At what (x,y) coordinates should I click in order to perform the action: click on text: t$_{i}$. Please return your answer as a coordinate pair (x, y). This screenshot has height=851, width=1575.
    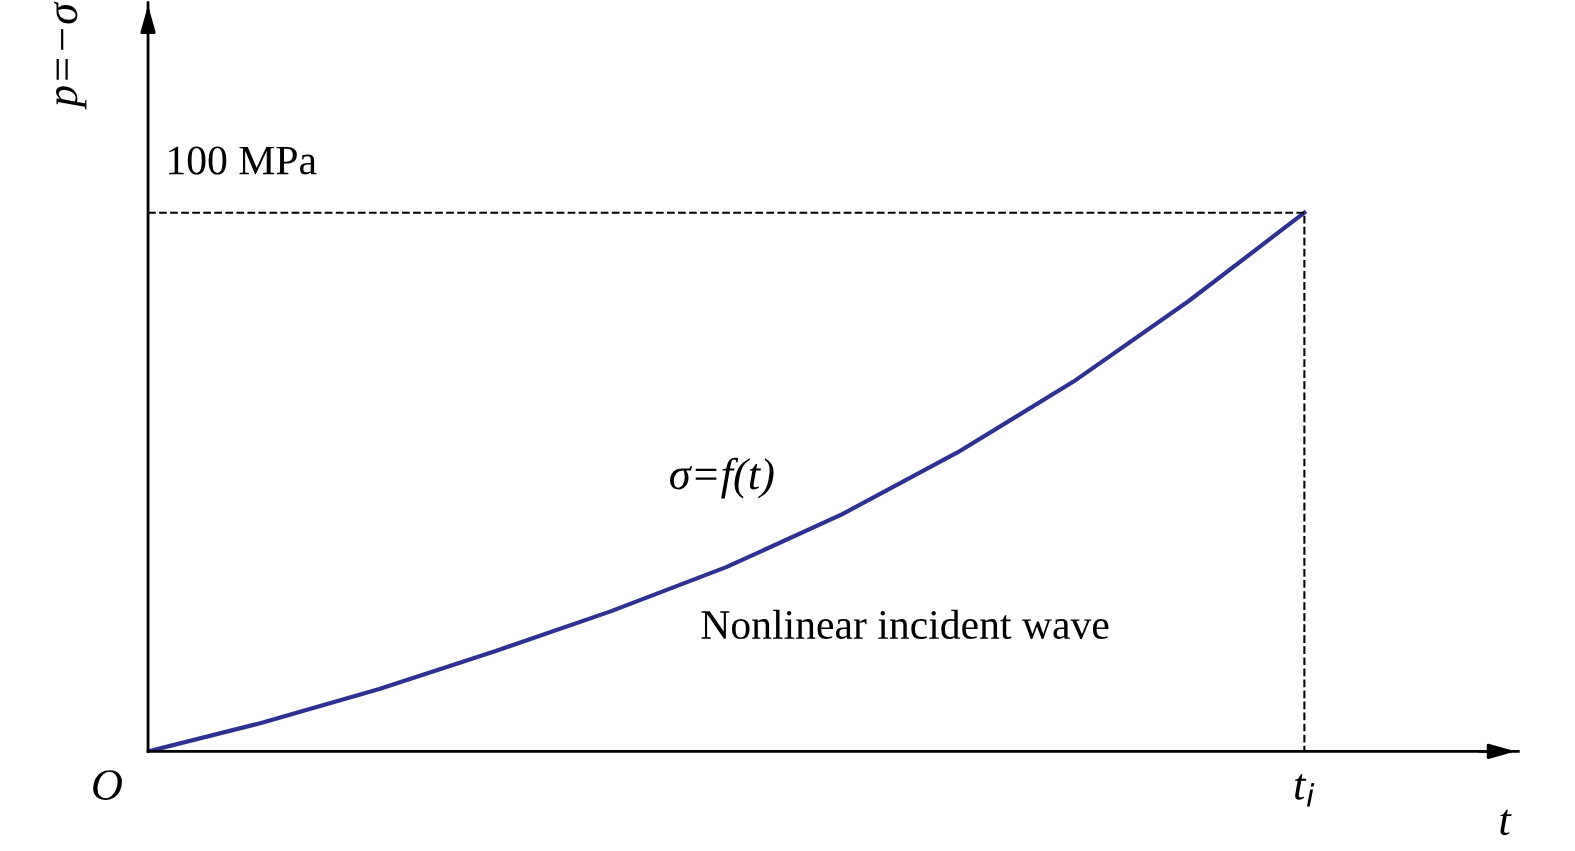
    Looking at the image, I should click on (1305, 790).